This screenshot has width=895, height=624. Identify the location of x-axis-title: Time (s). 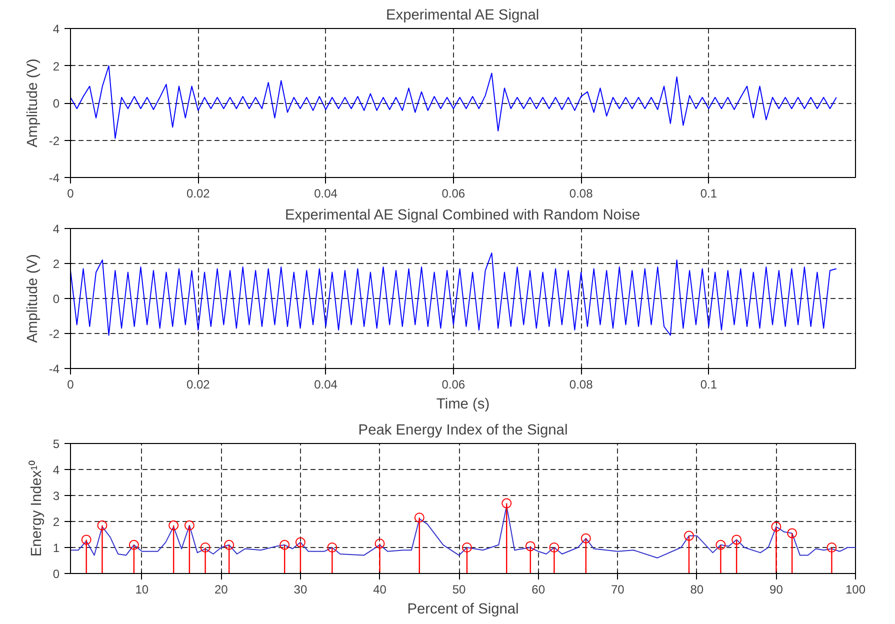
(463, 404).